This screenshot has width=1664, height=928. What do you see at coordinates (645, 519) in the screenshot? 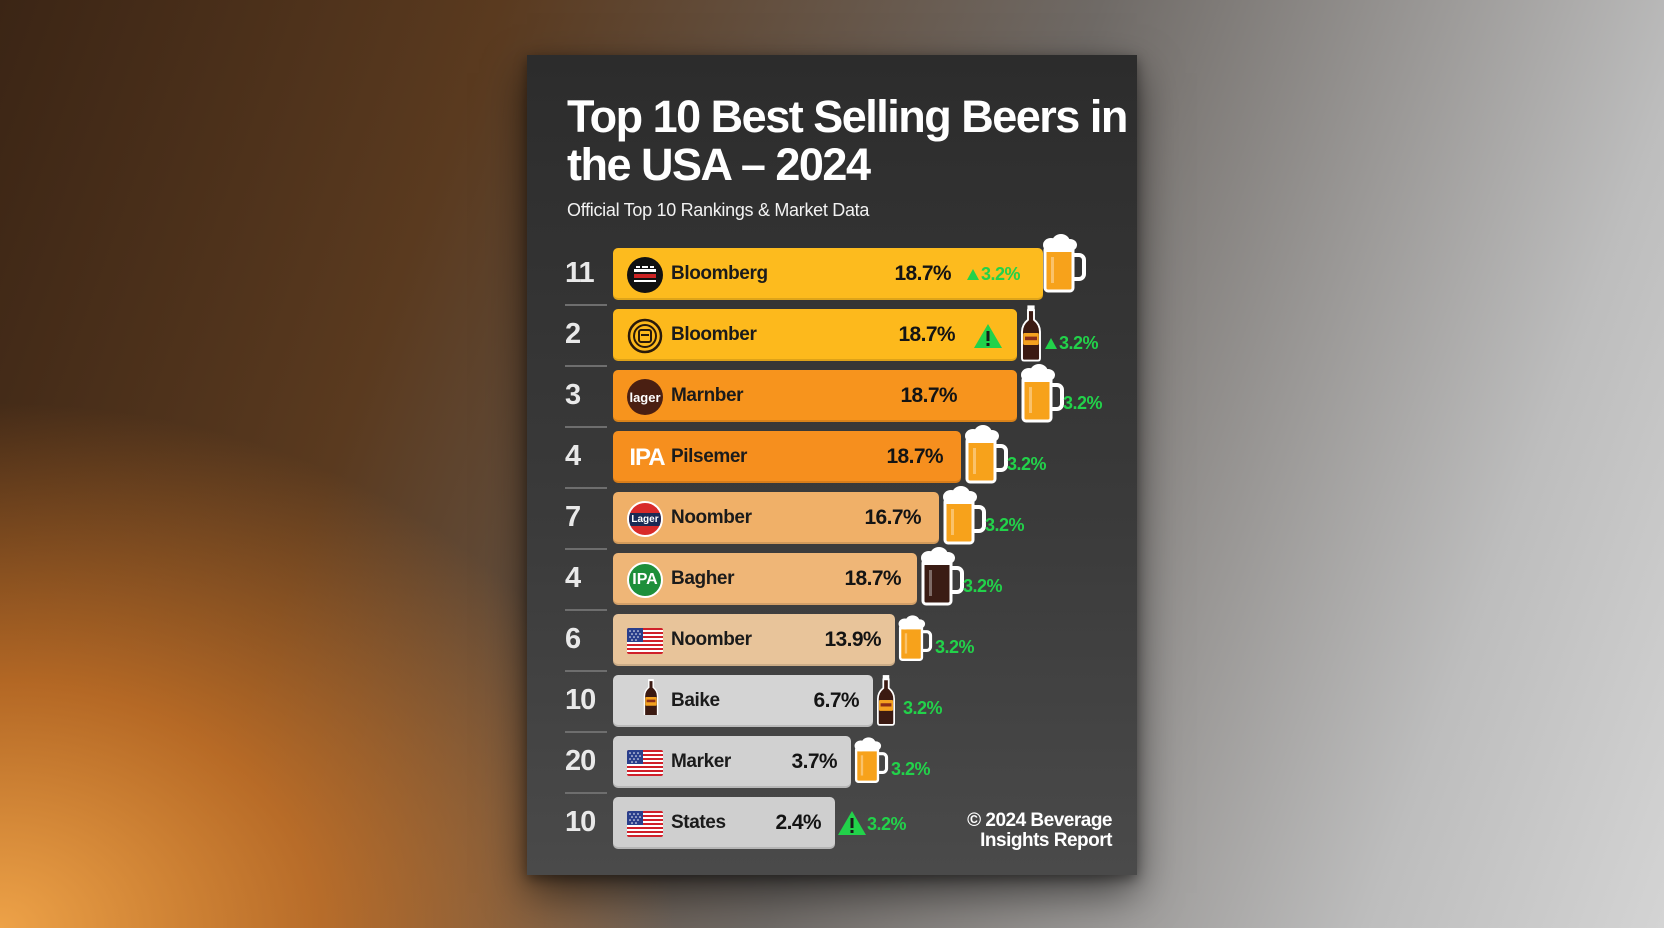
I see `lager-red-logo: Lager` at bounding box center [645, 519].